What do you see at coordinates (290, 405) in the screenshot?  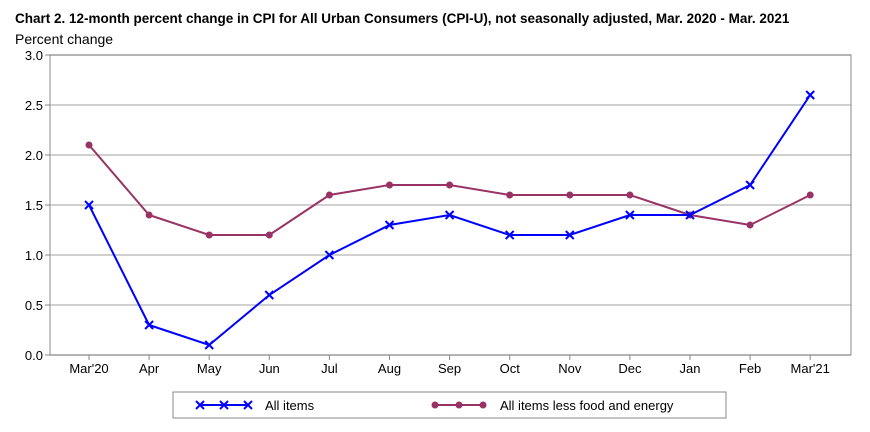 I see `legend-label: All items` at bounding box center [290, 405].